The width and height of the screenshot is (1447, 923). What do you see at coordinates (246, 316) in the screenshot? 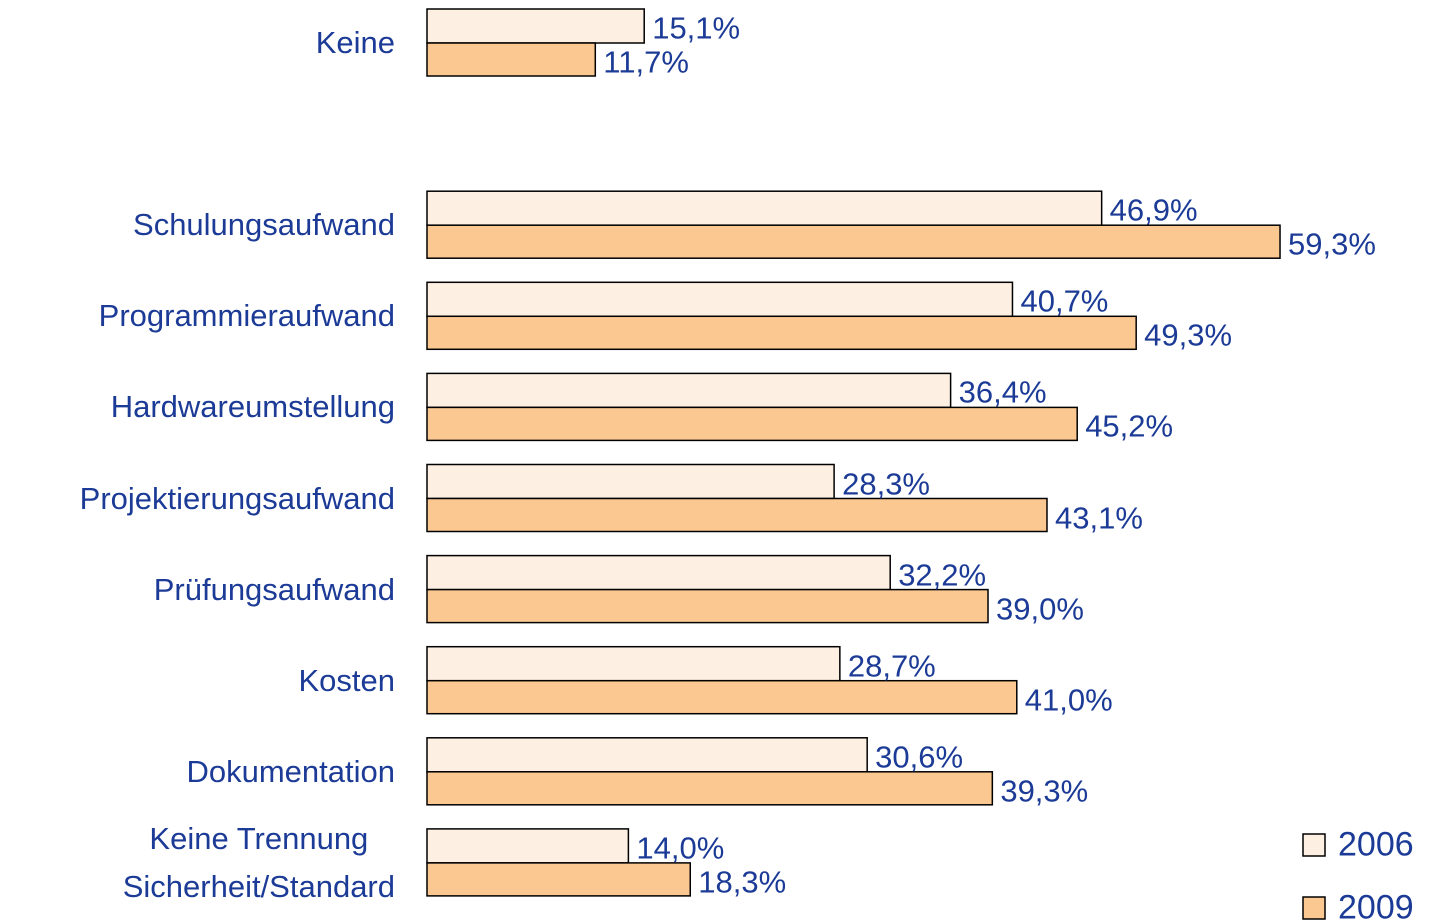
I see `category-label: Programmieraufwand` at bounding box center [246, 316].